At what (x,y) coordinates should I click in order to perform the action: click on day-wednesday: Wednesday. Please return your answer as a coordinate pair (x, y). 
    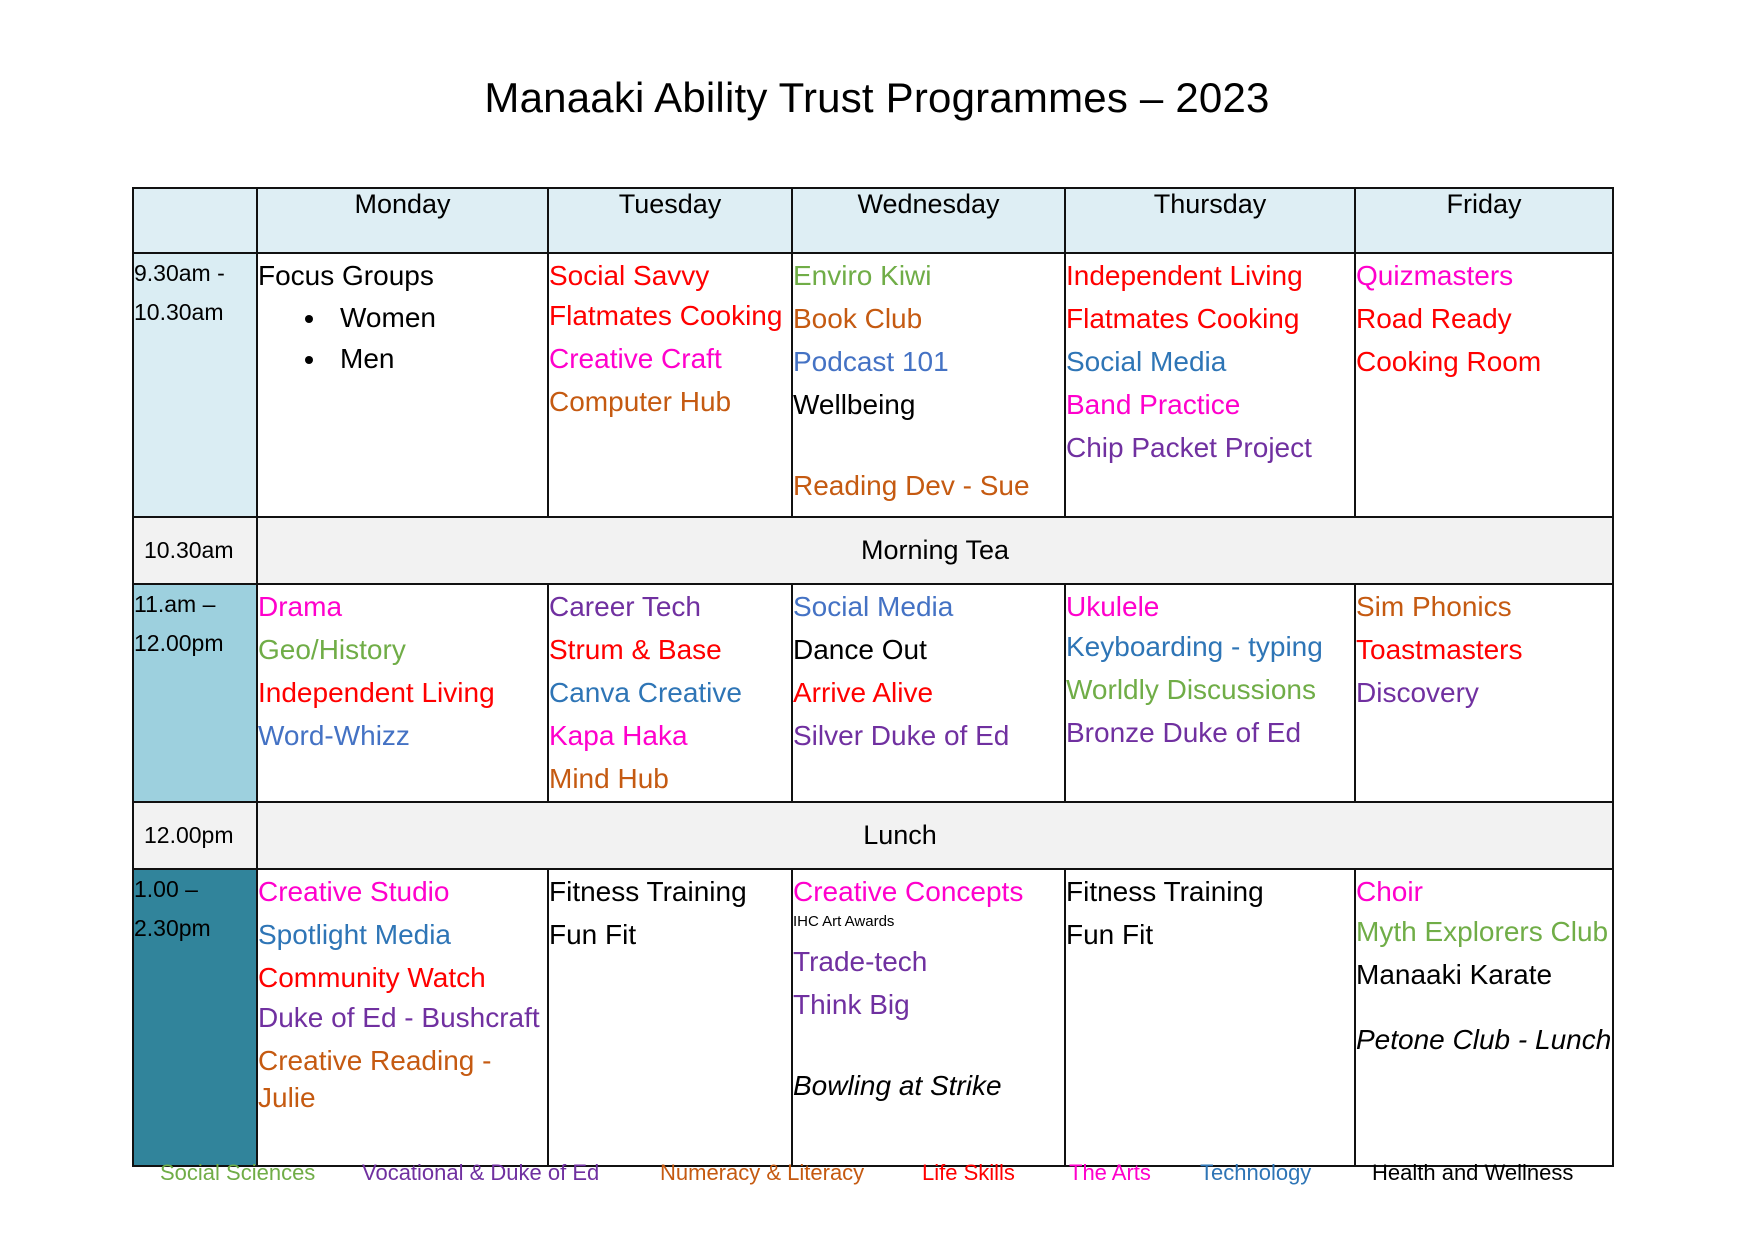
    Looking at the image, I should click on (928, 220).